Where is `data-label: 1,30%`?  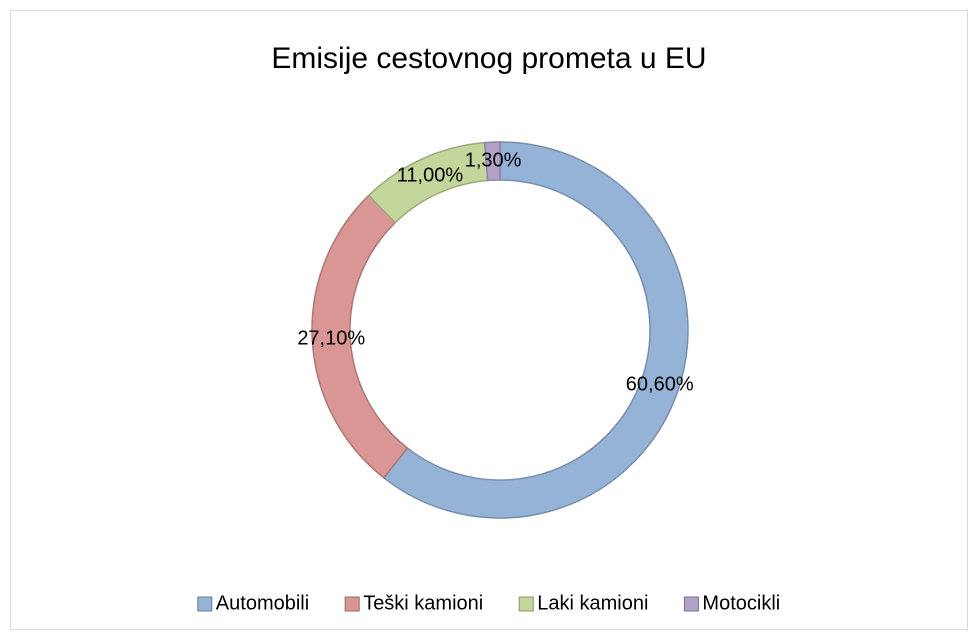
data-label: 1,30% is located at coordinates (493, 160).